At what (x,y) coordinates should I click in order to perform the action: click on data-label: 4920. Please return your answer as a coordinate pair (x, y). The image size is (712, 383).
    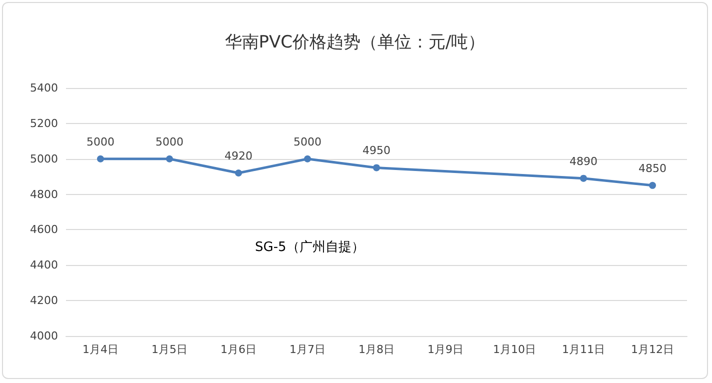
    Looking at the image, I should click on (238, 156).